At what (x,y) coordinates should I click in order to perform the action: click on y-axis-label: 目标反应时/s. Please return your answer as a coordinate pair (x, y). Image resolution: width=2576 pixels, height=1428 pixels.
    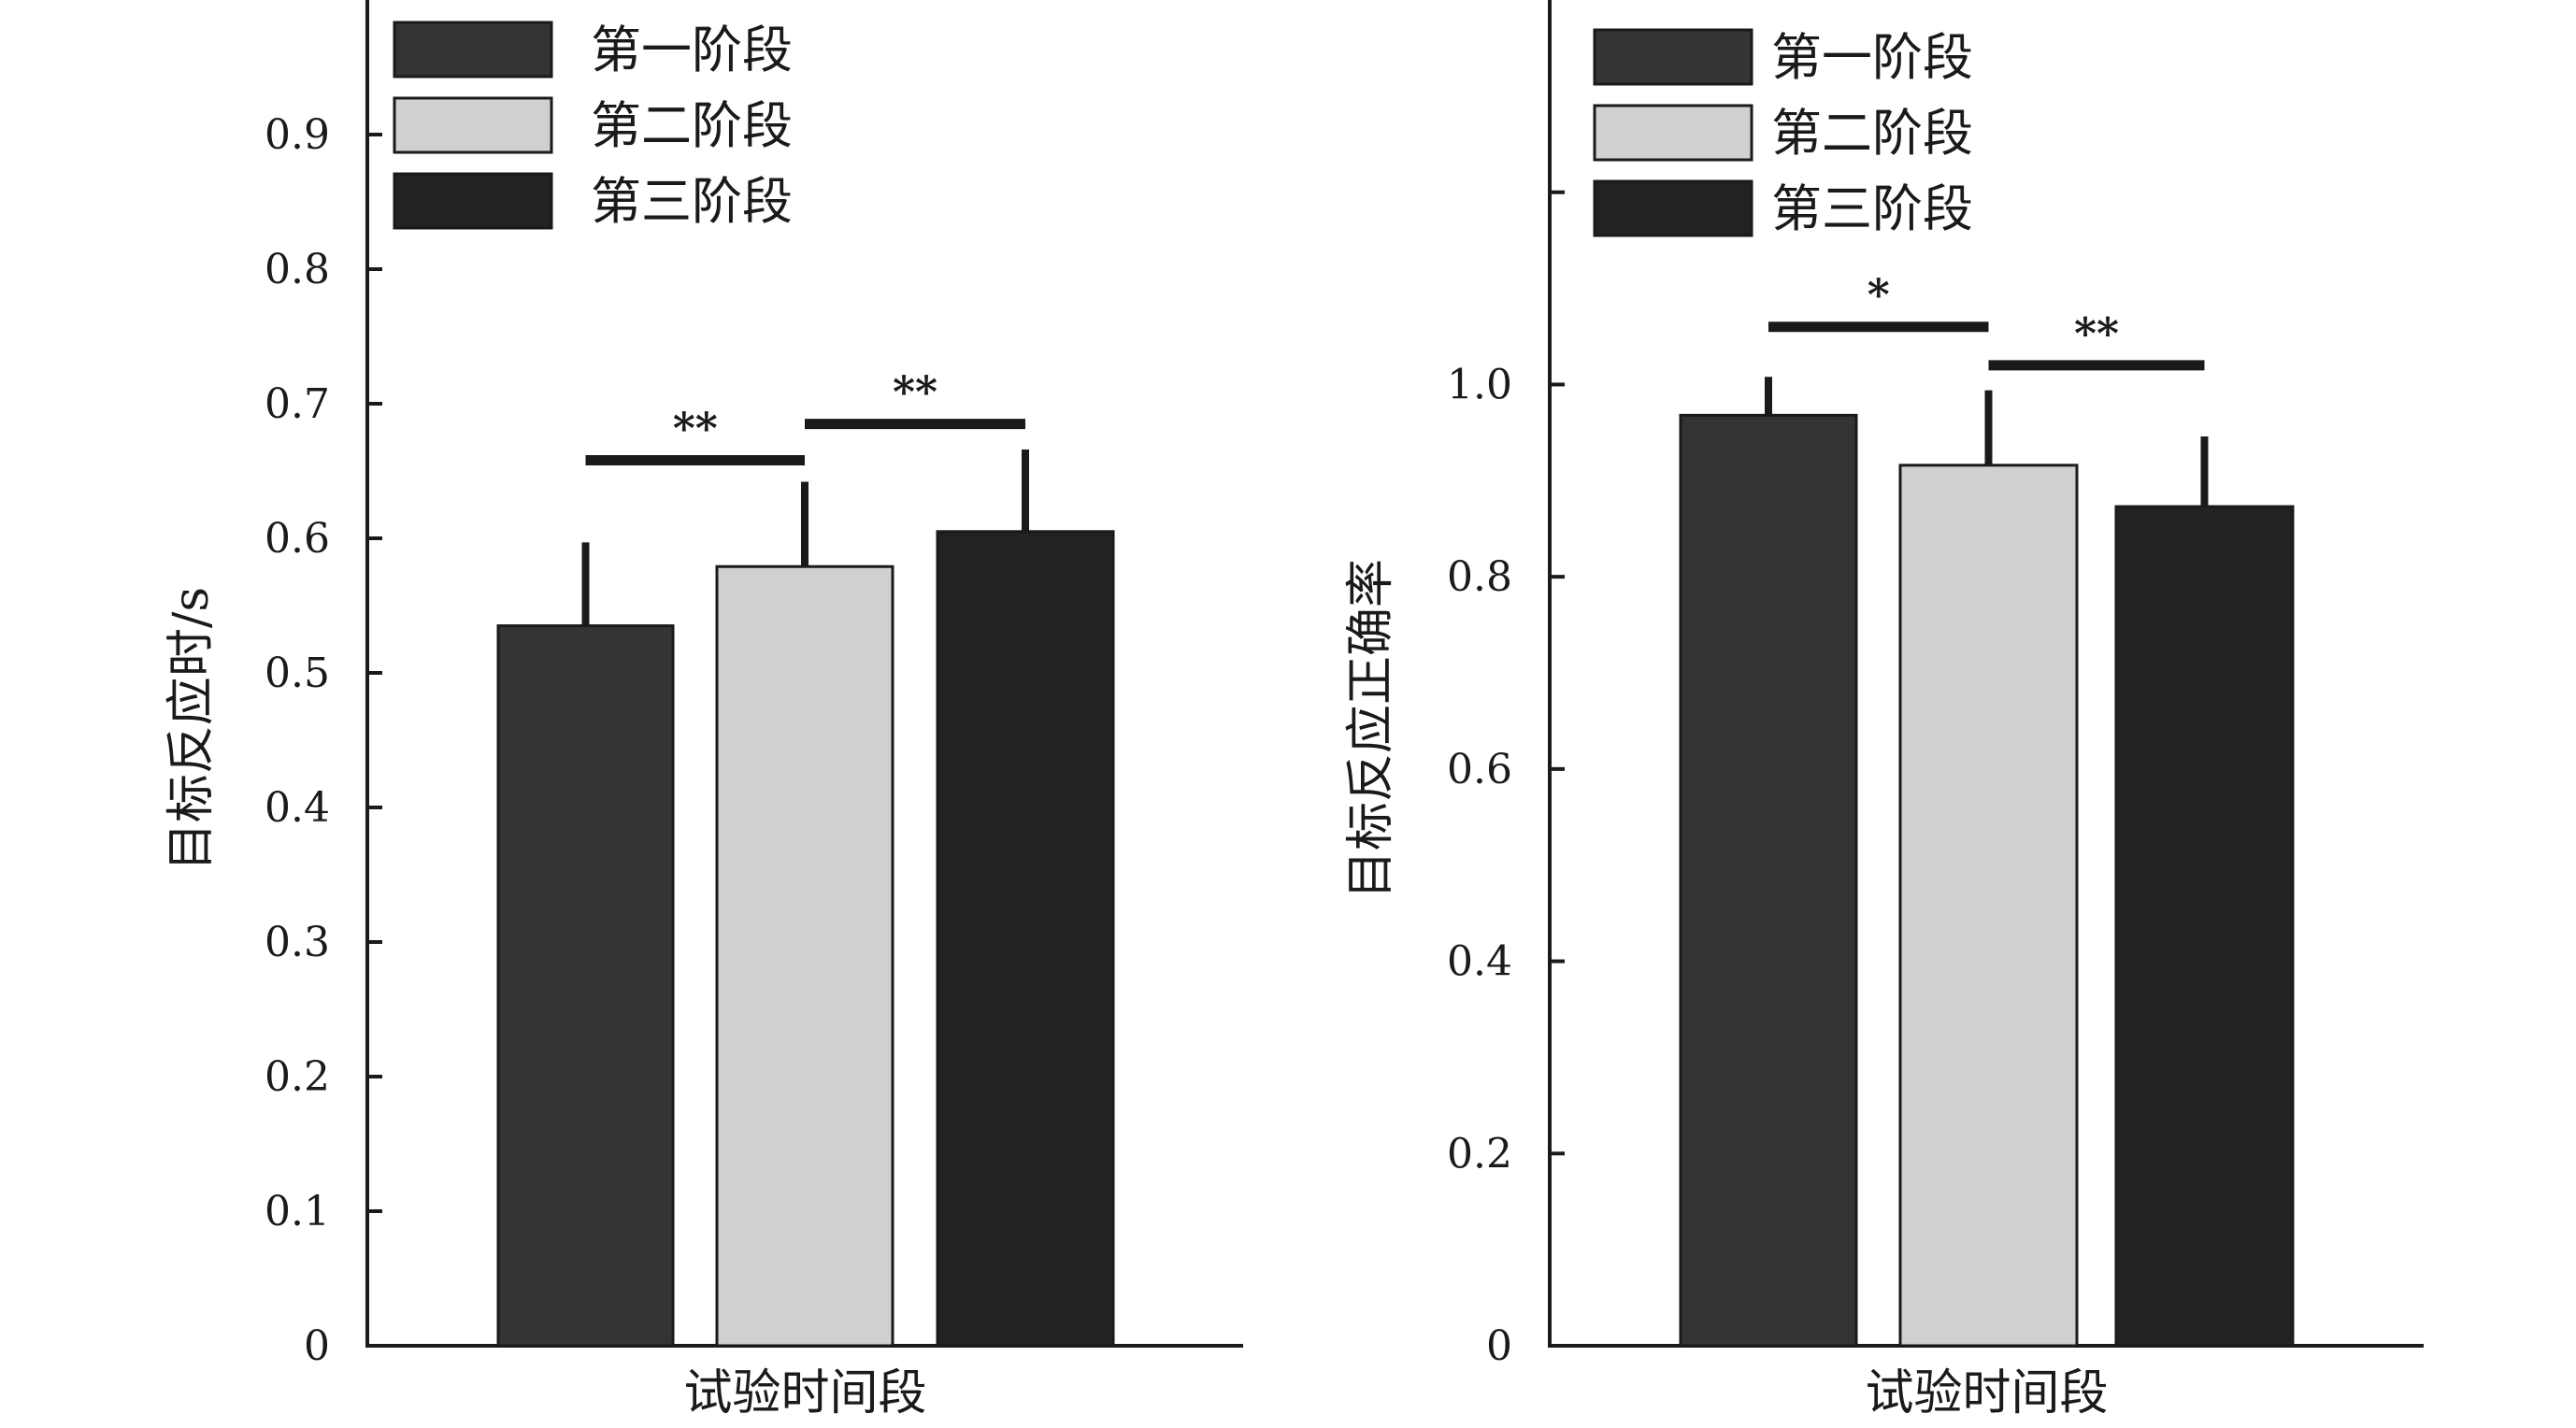
    Looking at the image, I should click on (192, 729).